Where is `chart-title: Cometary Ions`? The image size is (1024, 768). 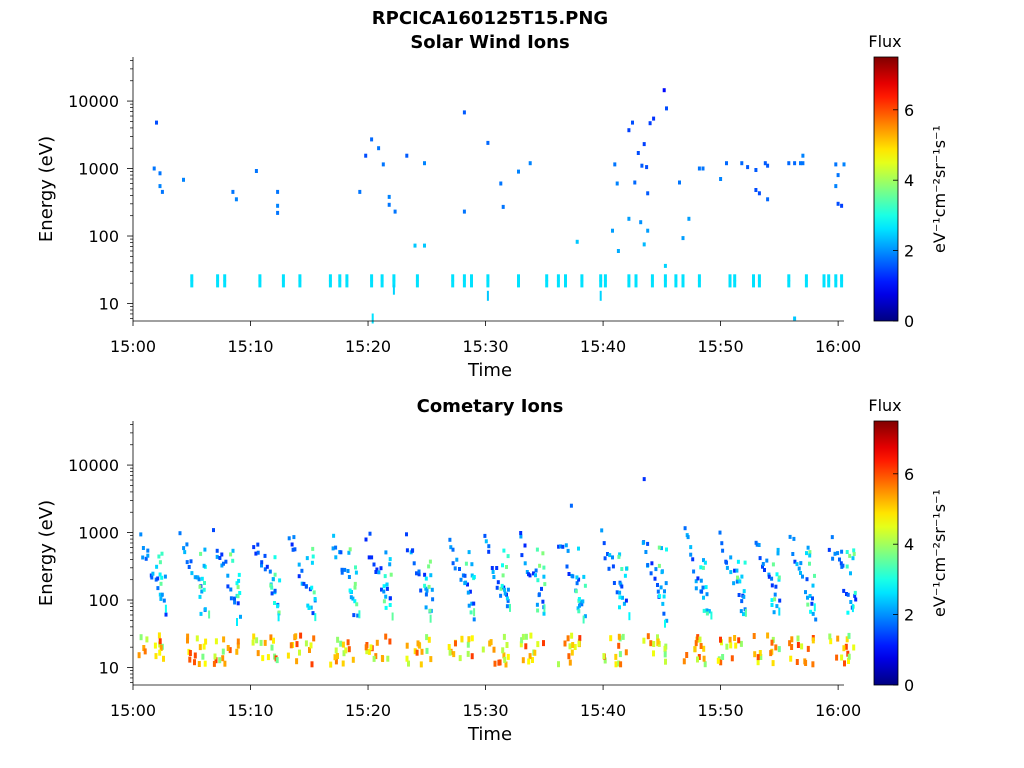
chart-title: Cometary Ions is located at coordinates (490, 406).